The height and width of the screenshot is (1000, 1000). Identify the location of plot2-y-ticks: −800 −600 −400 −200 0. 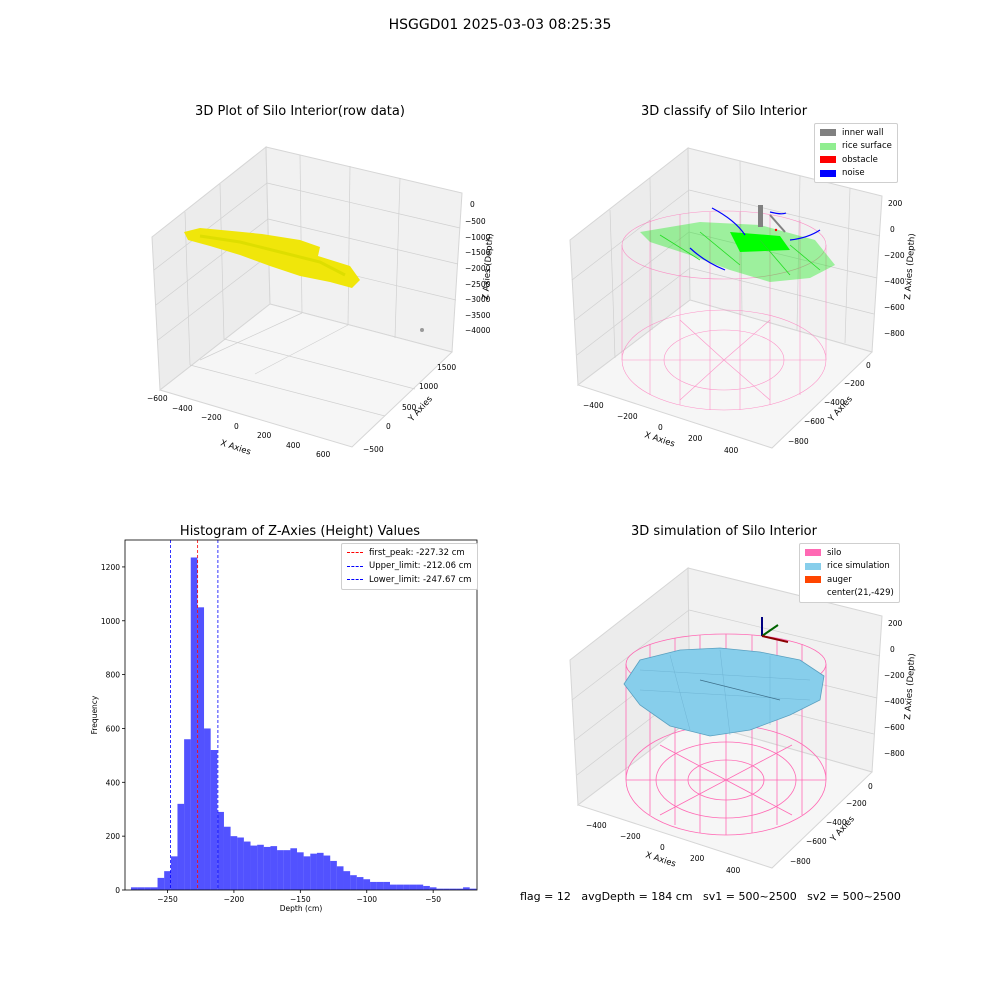
(829, 403).